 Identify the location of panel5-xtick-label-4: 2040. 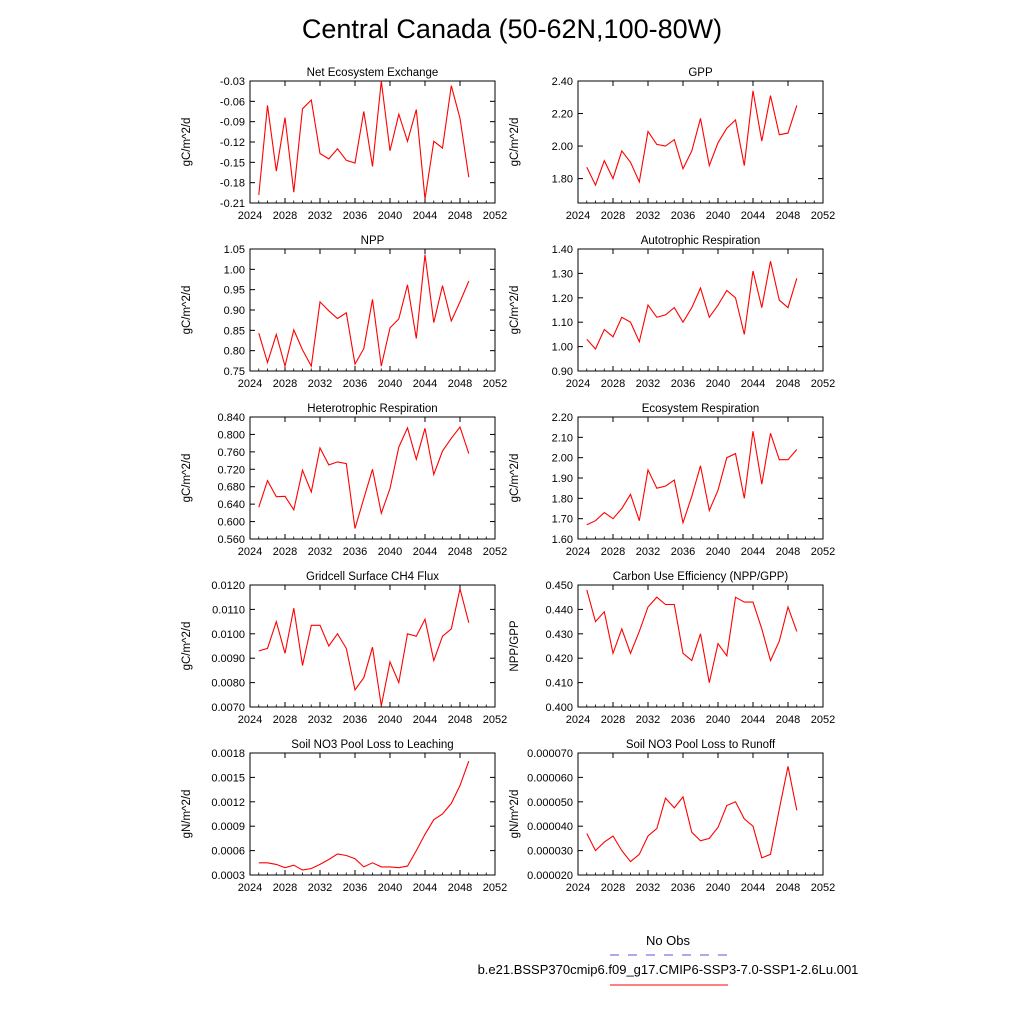
(390, 552).